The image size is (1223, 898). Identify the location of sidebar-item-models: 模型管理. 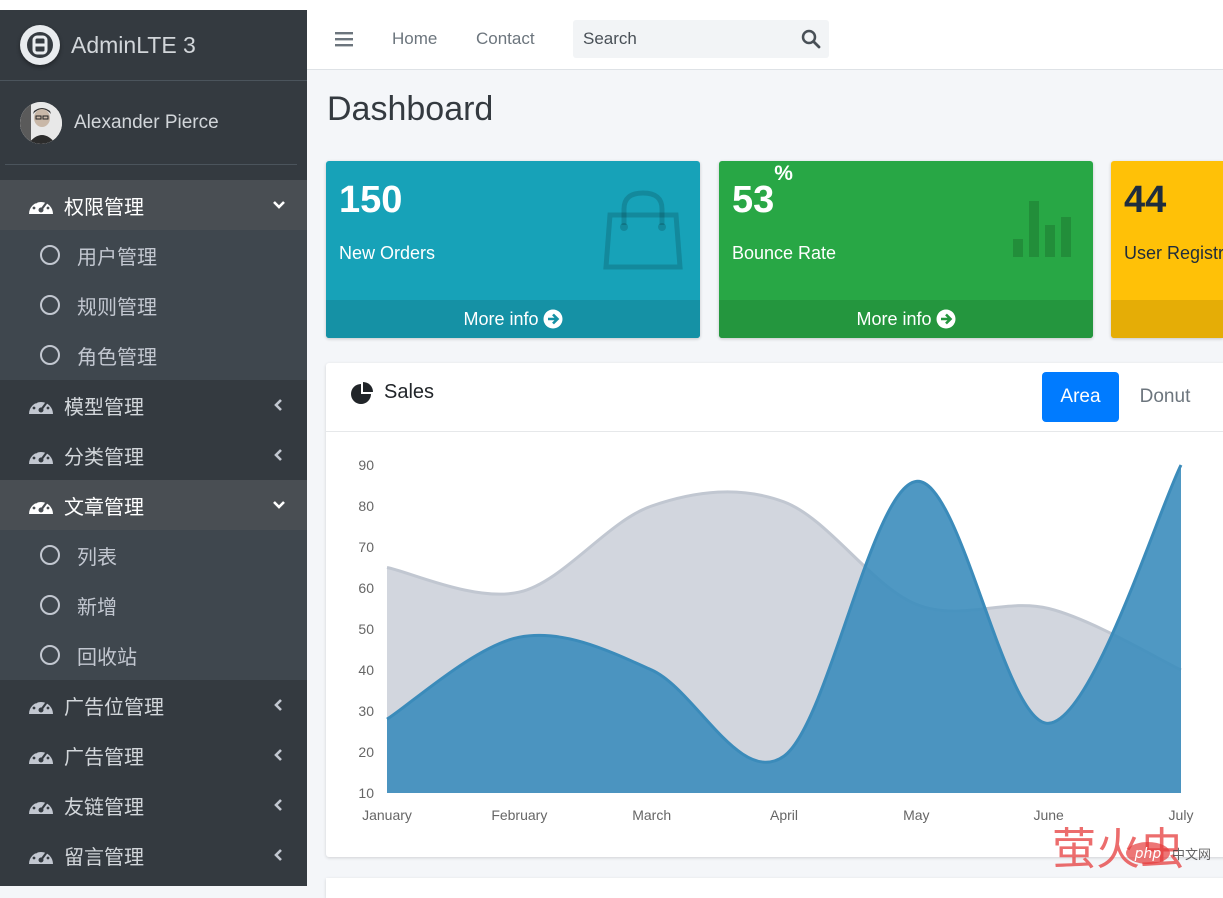
(153, 405).